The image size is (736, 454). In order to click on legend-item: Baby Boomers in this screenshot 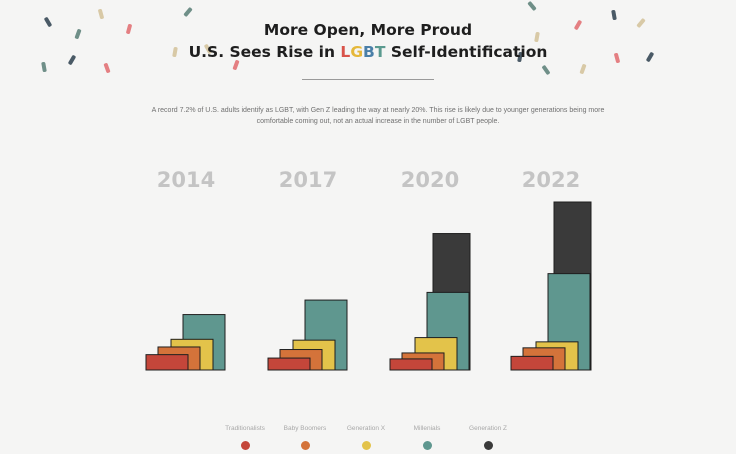, I will do `click(305, 437)`.